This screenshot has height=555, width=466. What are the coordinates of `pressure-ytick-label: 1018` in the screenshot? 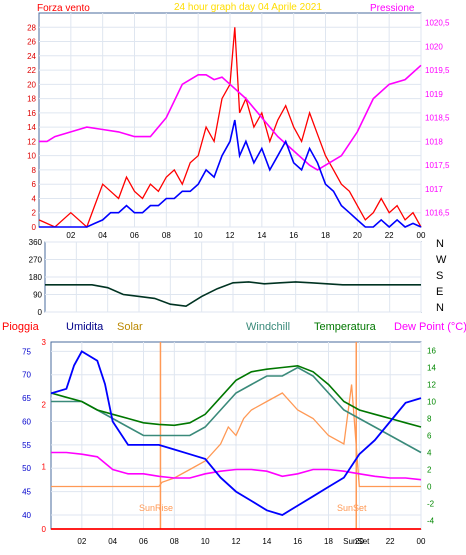 It's located at (434, 141).